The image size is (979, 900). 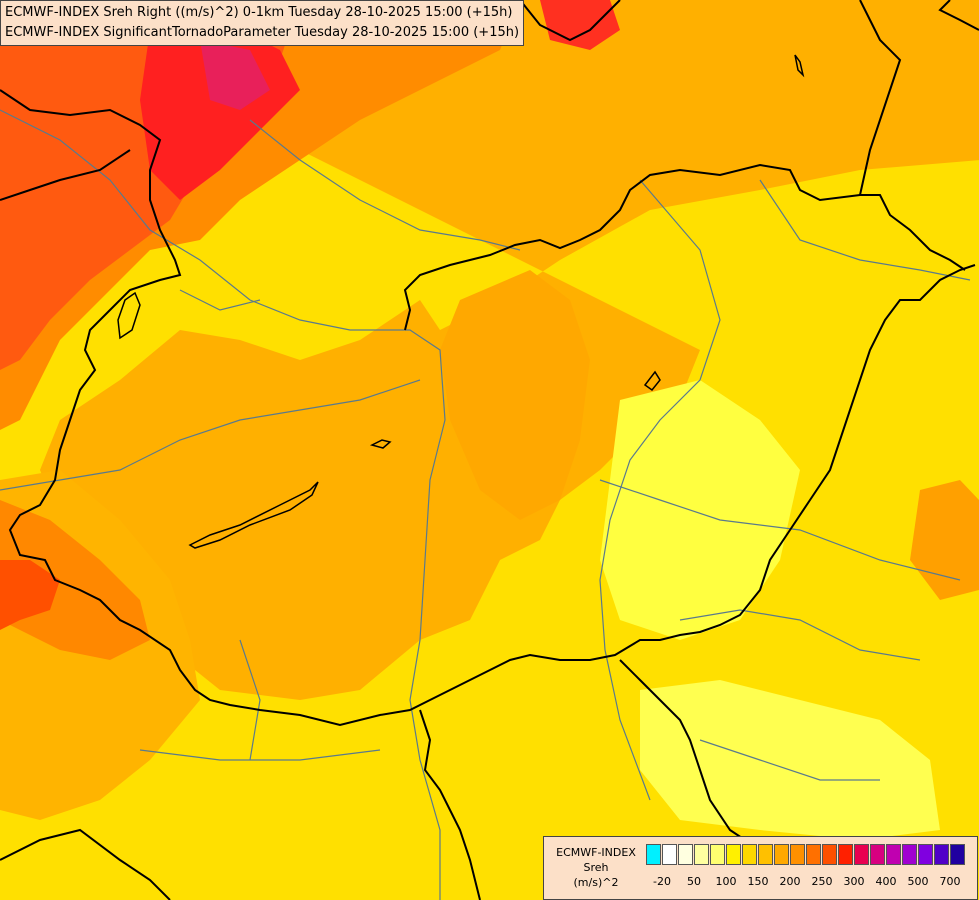 What do you see at coordinates (822, 881) in the screenshot?
I see `legend-tick-label: 250` at bounding box center [822, 881].